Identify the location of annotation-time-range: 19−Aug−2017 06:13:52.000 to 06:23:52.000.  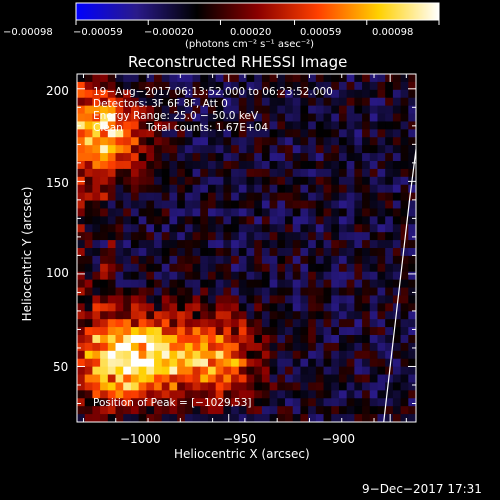
(213, 92).